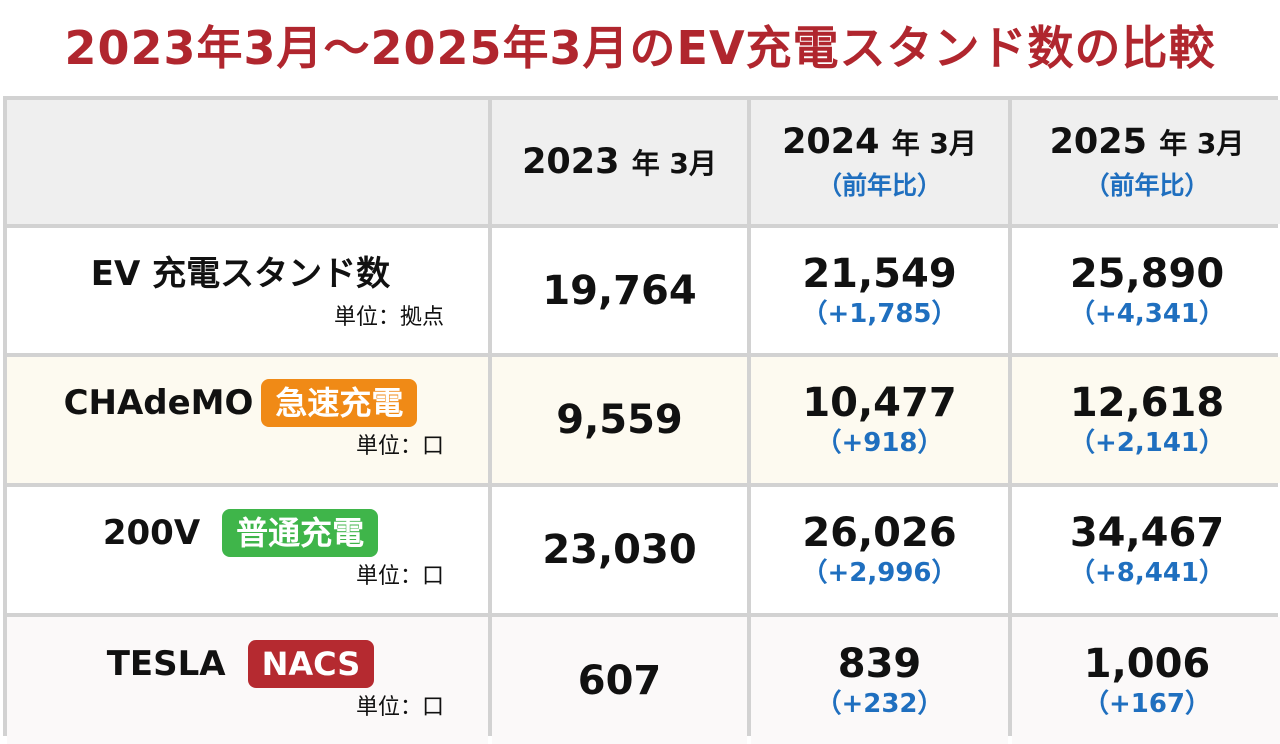  I want to click on row-200v-label: 200V 普通充電, so click(240, 533).